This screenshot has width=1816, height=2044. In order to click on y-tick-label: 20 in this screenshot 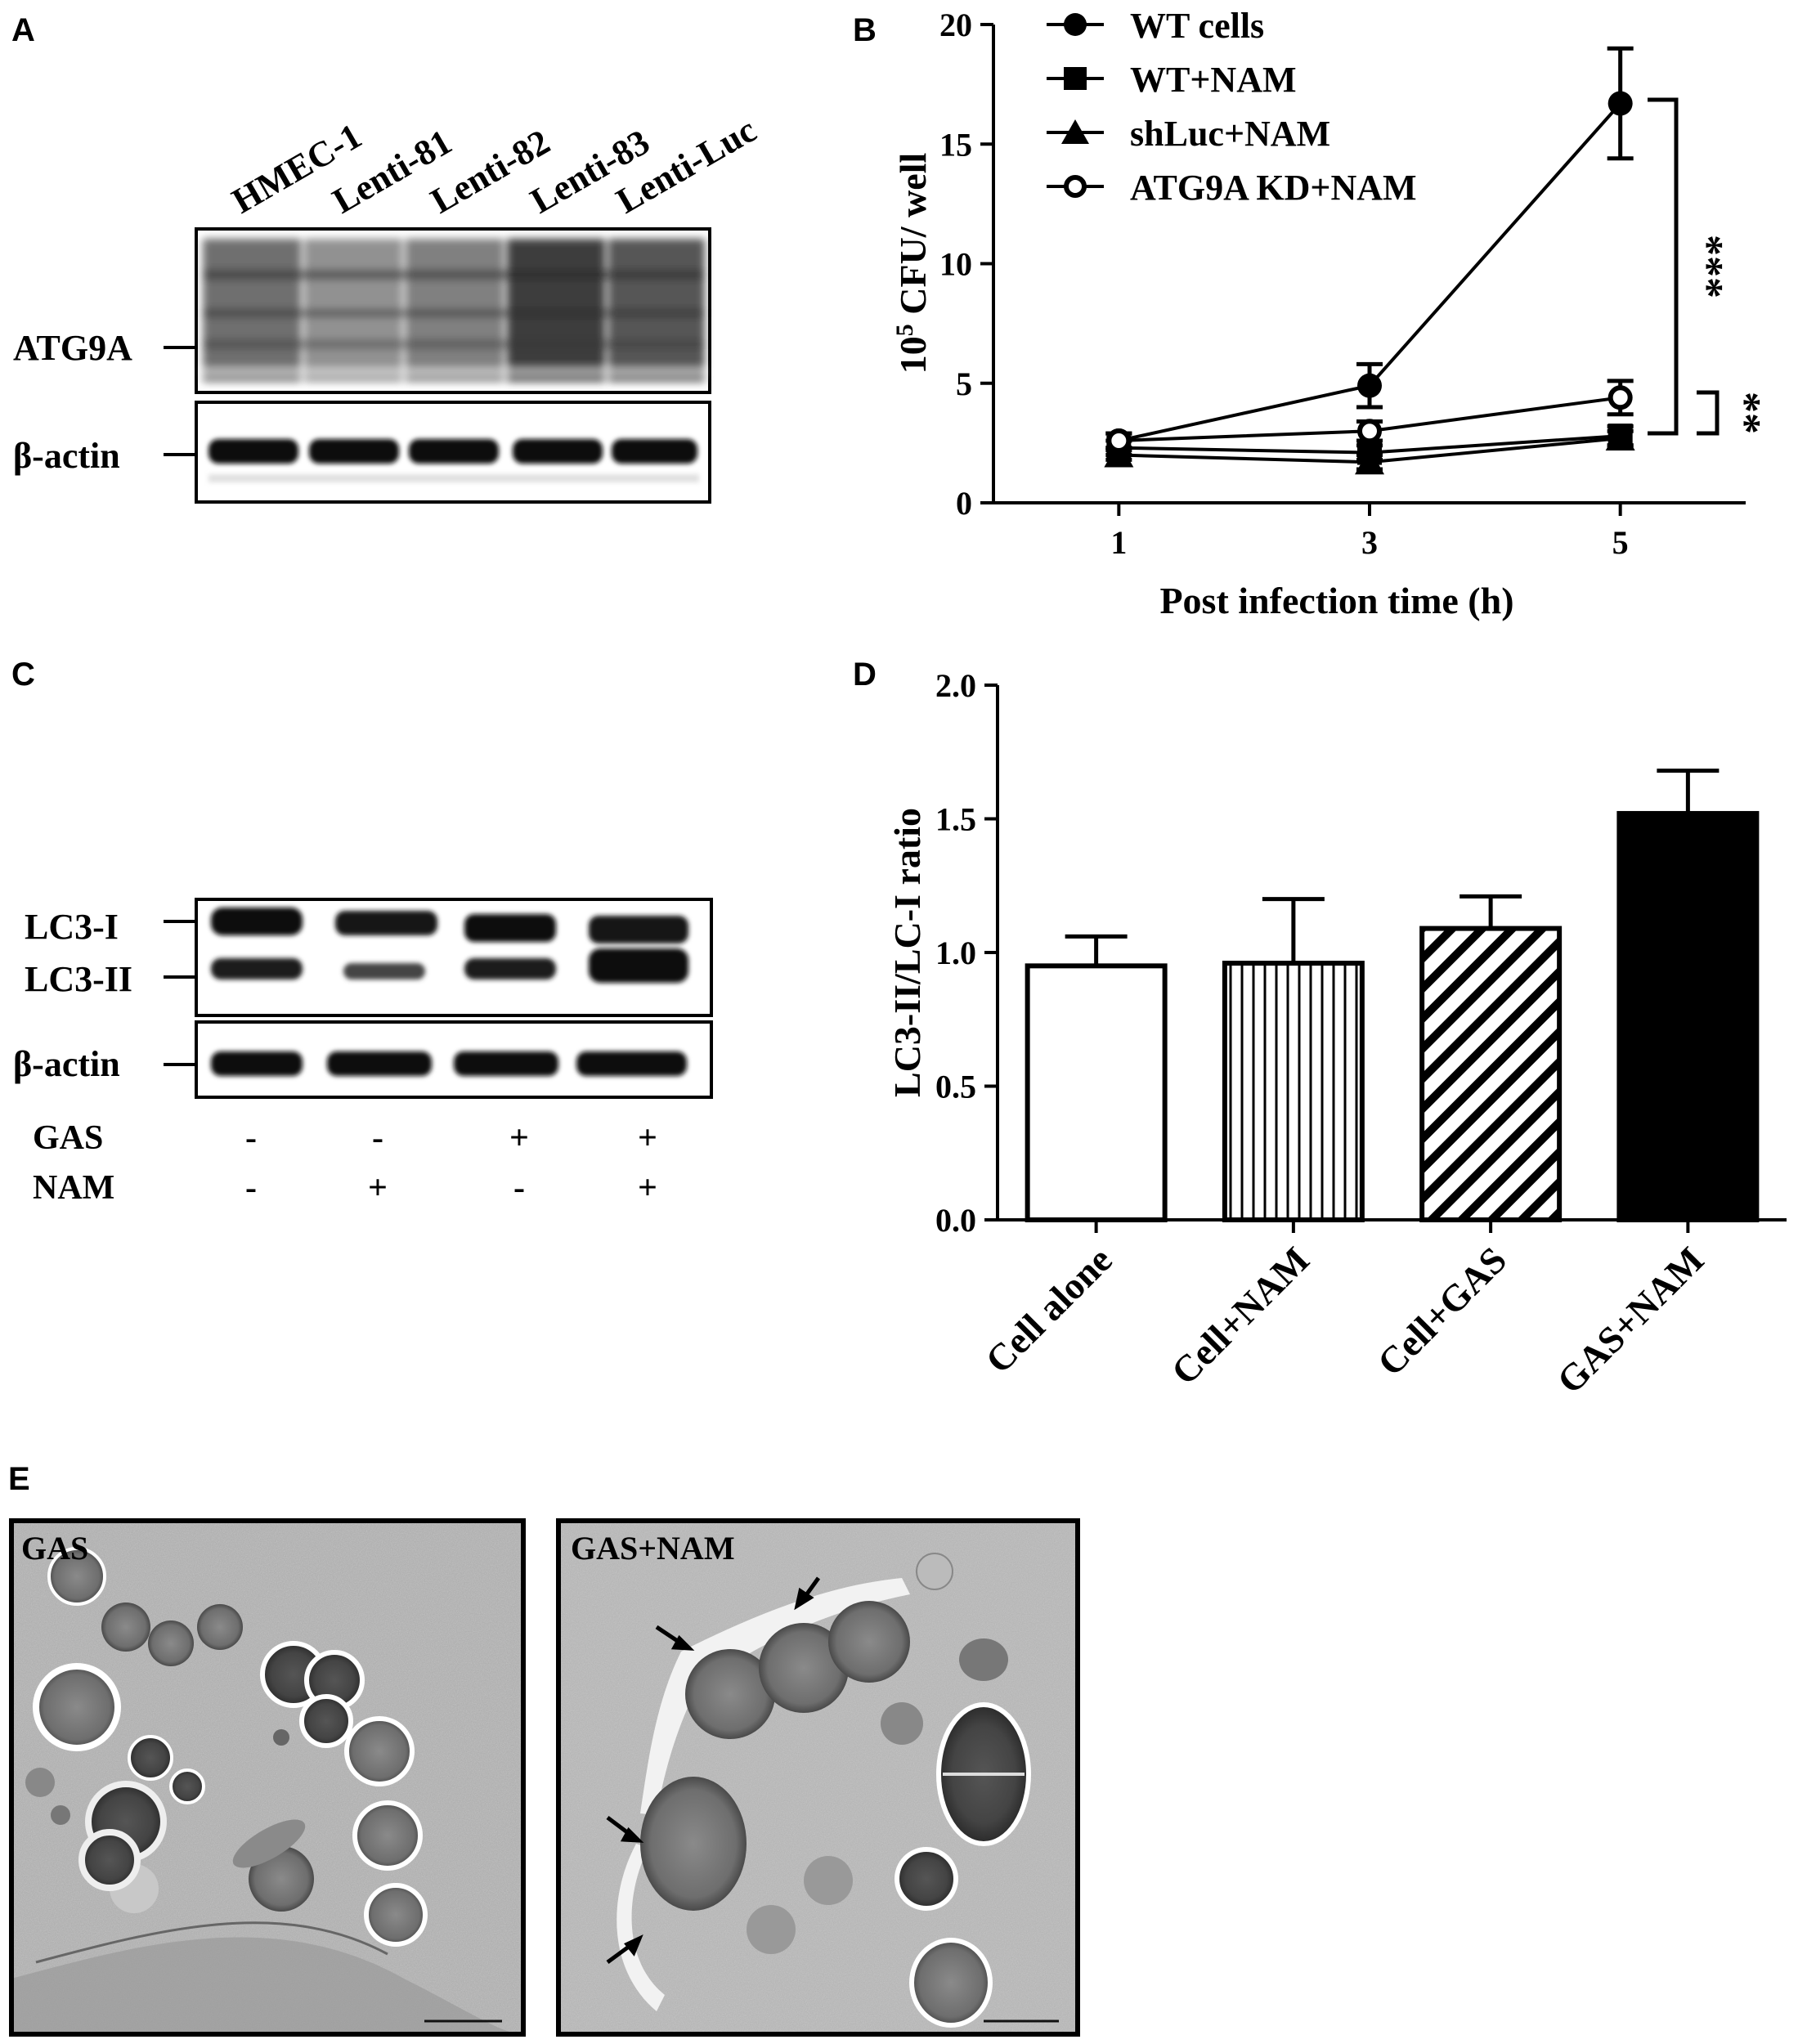, I will do `click(956, 25)`.